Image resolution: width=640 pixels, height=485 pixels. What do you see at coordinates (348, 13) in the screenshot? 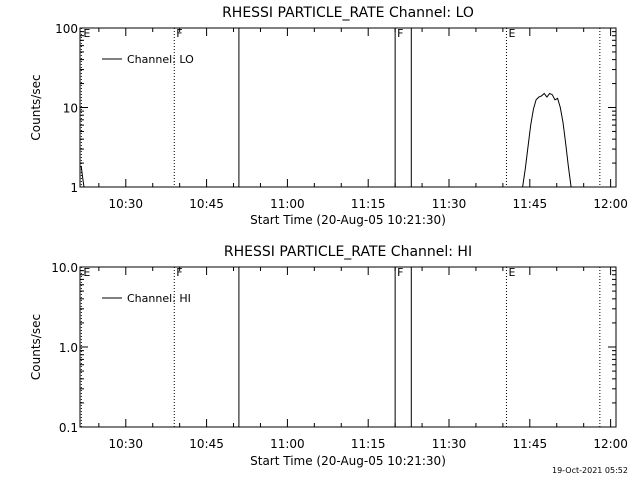
I see `chart-title: RHESSI PARTICLE_RATE Channel: LO` at bounding box center [348, 13].